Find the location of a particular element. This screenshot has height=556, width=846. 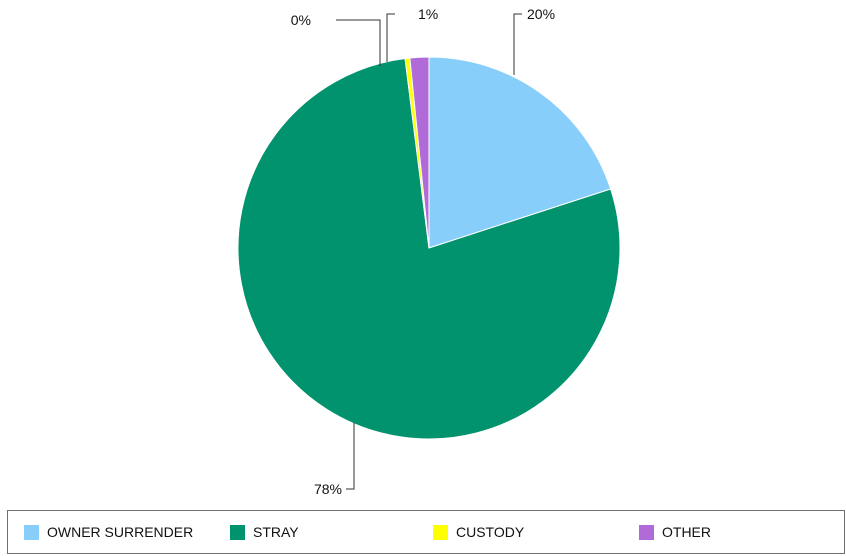

data-label-stray: 78% is located at coordinates (328, 489).